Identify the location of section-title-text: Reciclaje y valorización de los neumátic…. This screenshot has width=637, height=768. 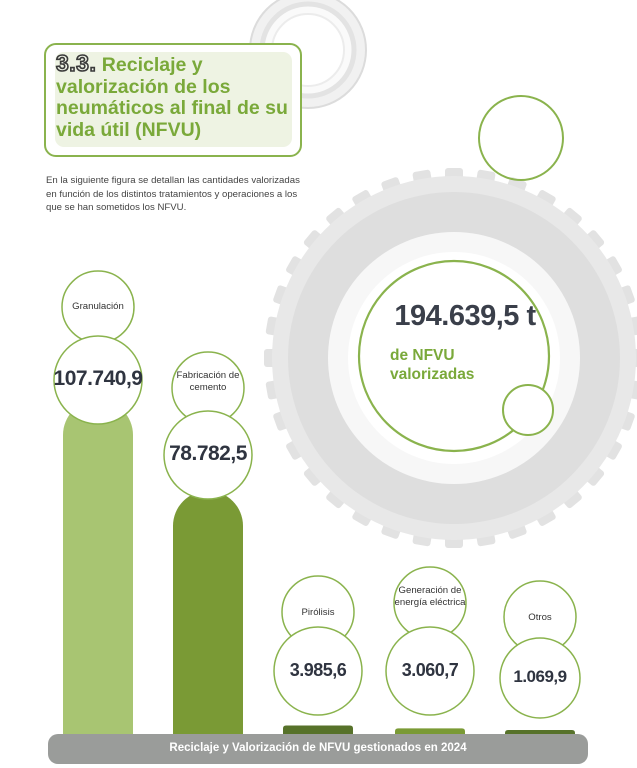
(172, 97).